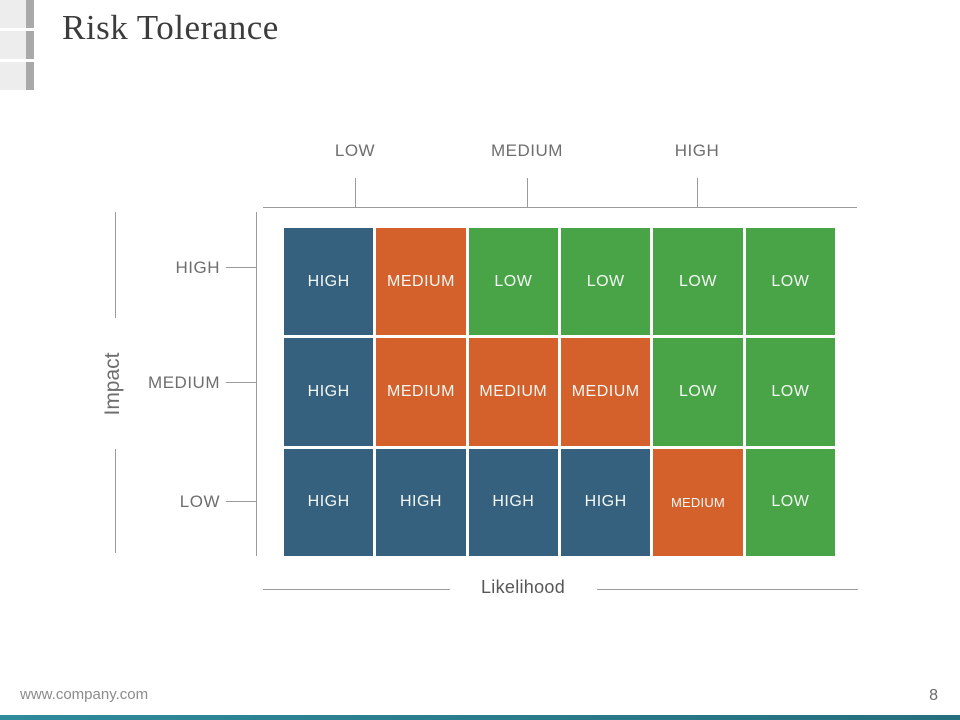  Describe the element at coordinates (606, 502) in the screenshot. I see `matrix-cell-r3c4: HIGH` at that location.